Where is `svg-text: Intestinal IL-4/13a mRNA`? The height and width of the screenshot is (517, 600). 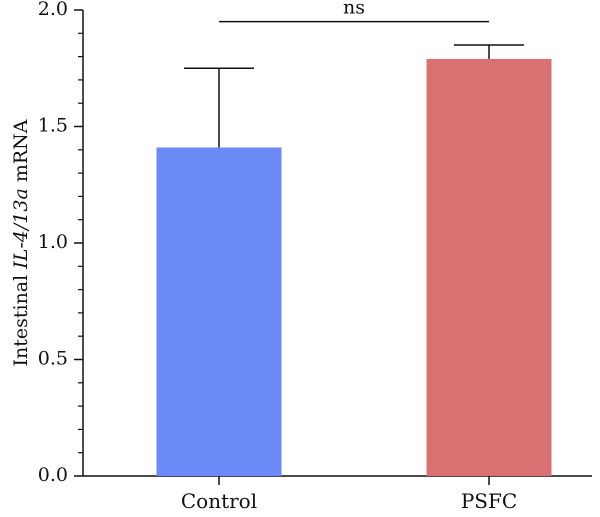 svg-text: Intestinal IL-4/13a mRNA is located at coordinates (21, 242).